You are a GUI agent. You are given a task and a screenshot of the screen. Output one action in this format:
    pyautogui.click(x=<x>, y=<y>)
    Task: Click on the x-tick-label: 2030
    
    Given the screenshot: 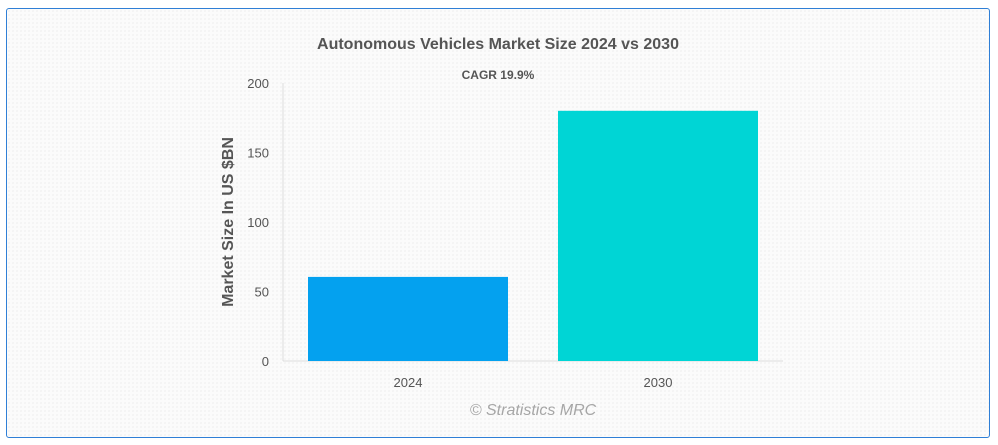 What is the action you would take?
    pyautogui.click(x=658, y=382)
    